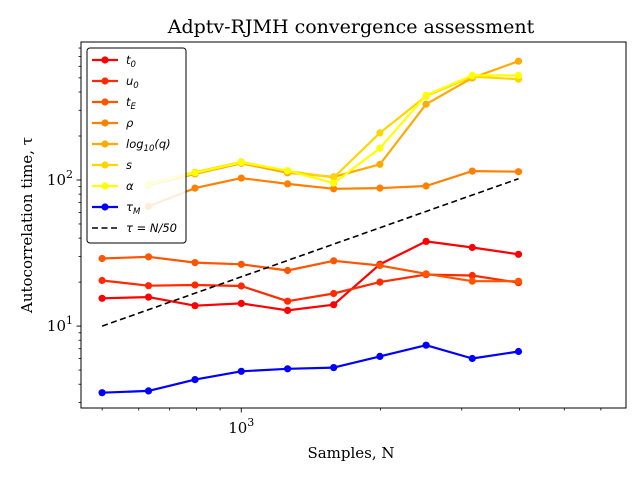 The image size is (640, 480). Describe the element at coordinates (60, 178) in the screenshot. I see `y-tick-label-1: 10²` at that location.